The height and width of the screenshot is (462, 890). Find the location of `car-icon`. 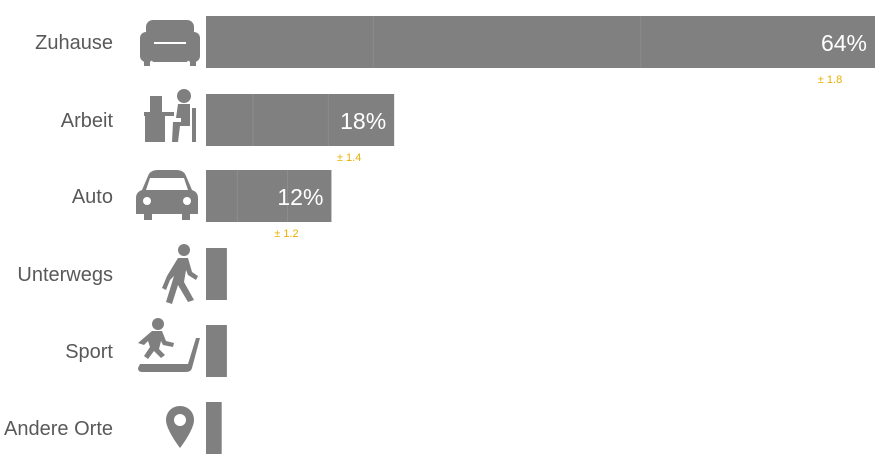

car-icon is located at coordinates (167, 195).